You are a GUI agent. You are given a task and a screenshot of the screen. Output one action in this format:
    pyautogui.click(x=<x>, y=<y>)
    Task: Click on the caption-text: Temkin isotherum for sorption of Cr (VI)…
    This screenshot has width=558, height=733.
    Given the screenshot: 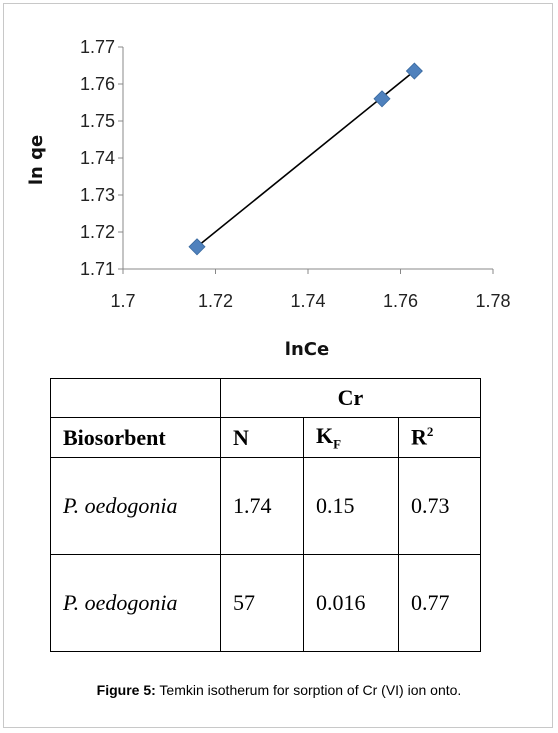 What is the action you would take?
    pyautogui.click(x=308, y=690)
    